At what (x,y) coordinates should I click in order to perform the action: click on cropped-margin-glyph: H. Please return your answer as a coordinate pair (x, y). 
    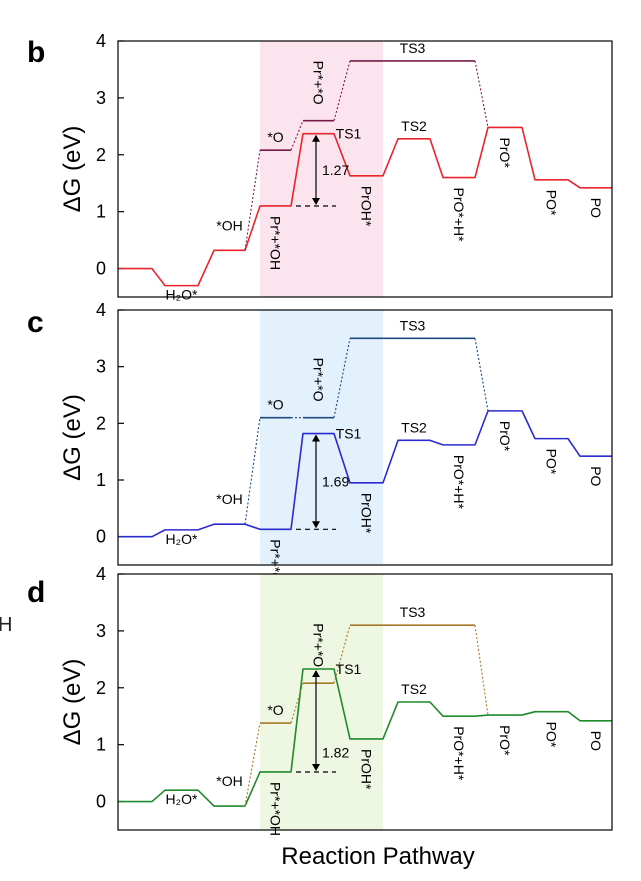
    Looking at the image, I should click on (6, 625).